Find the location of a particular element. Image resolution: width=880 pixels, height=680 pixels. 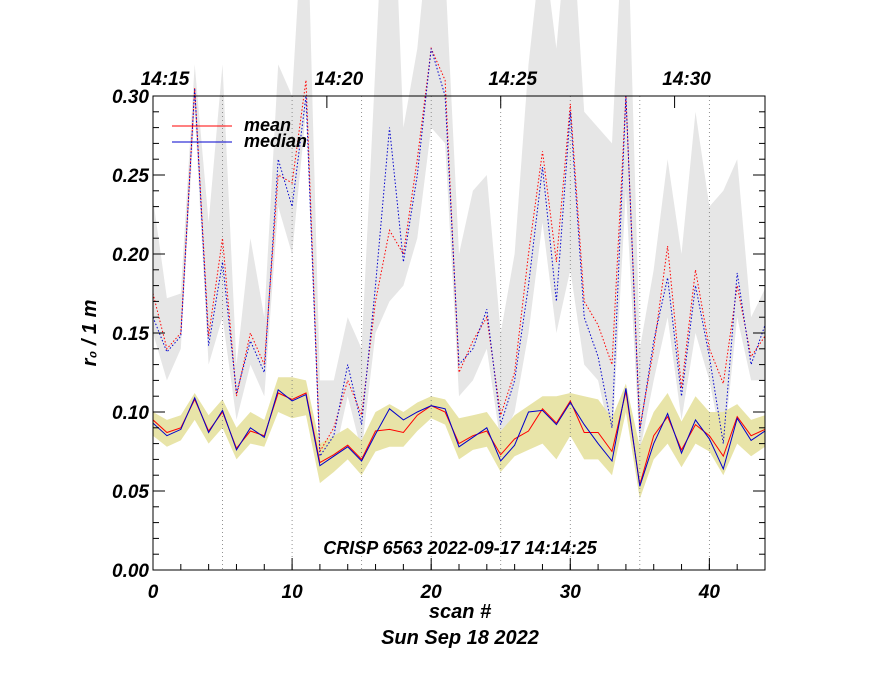

legend: mean median is located at coordinates (239, 133).